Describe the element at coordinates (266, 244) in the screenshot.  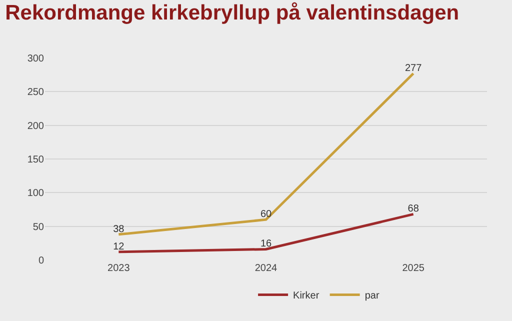
I see `data-label: 16` at that location.